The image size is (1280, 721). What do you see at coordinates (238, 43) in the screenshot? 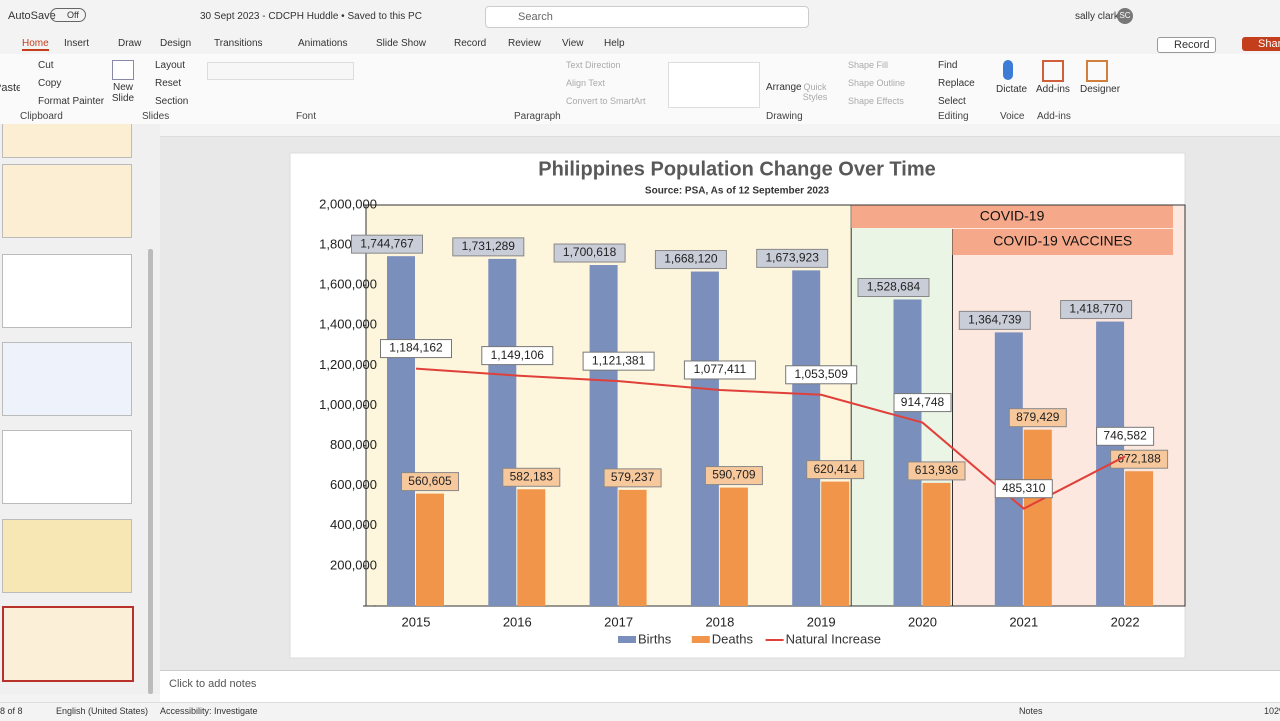
I see `ribbon-tab: Transitions` at bounding box center [238, 43].